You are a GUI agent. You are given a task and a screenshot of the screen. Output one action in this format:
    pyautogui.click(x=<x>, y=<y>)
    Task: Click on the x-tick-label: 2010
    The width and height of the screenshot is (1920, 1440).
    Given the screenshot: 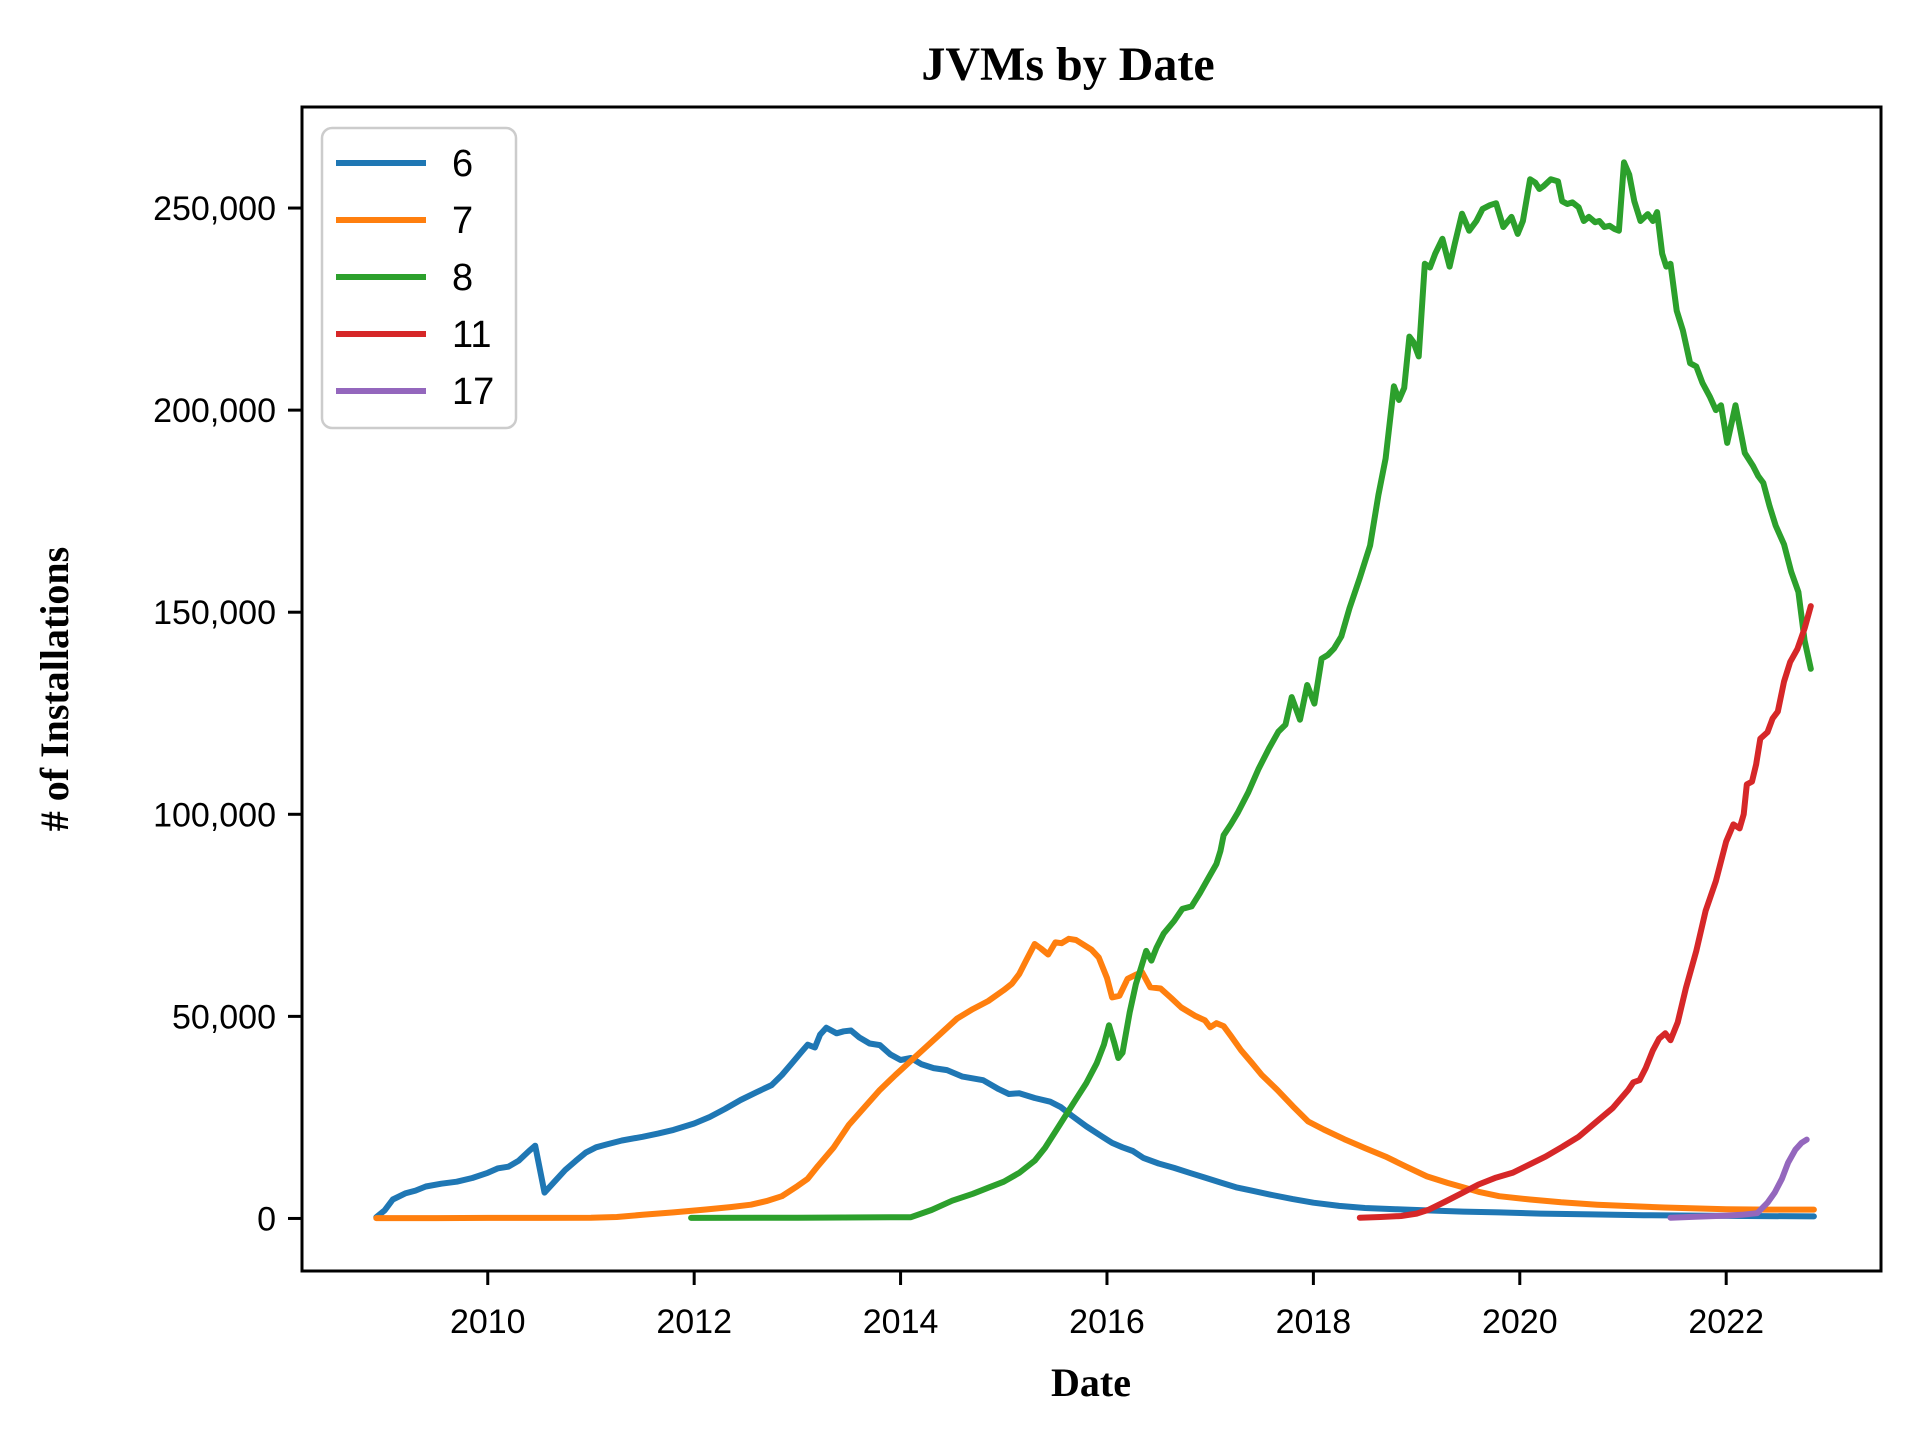 What is the action you would take?
    pyautogui.click(x=488, y=1322)
    